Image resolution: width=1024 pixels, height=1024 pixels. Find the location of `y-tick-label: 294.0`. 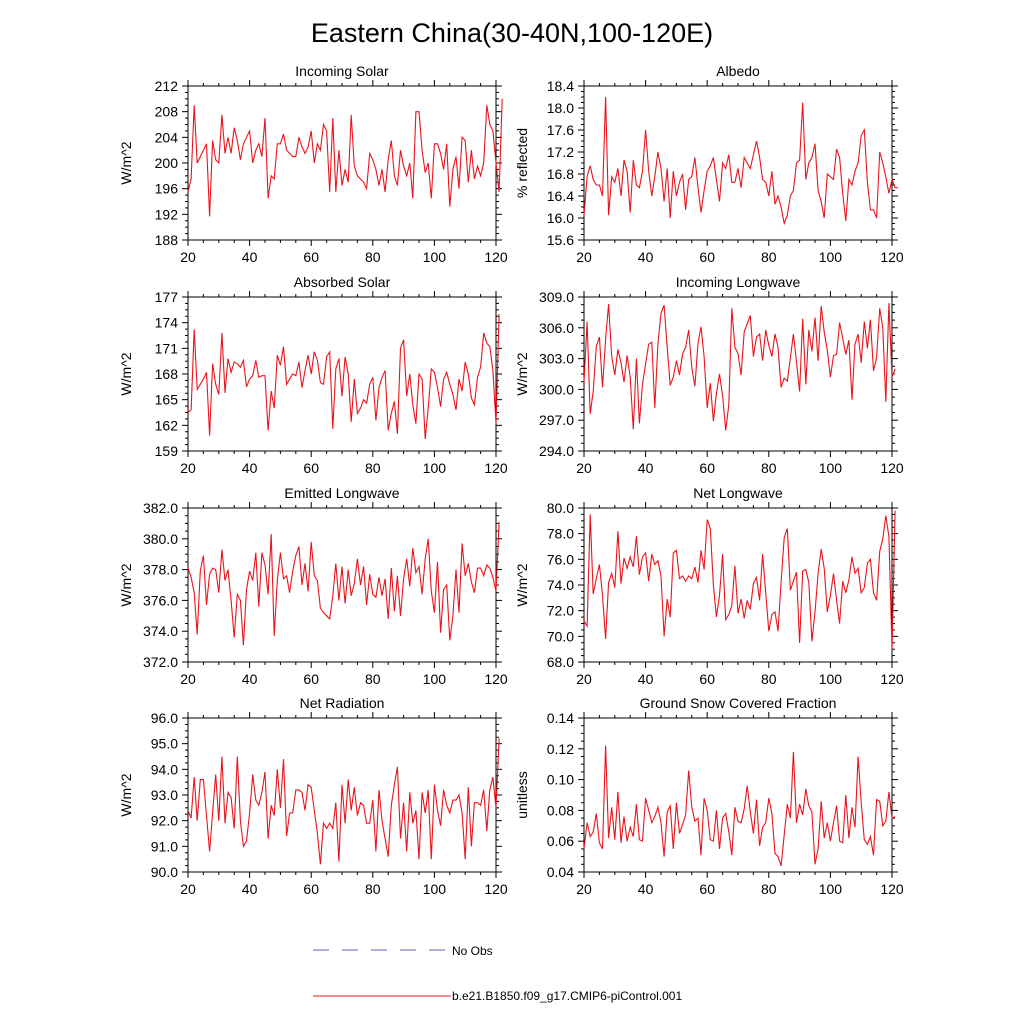

y-tick-label: 294.0 is located at coordinates (556, 451).